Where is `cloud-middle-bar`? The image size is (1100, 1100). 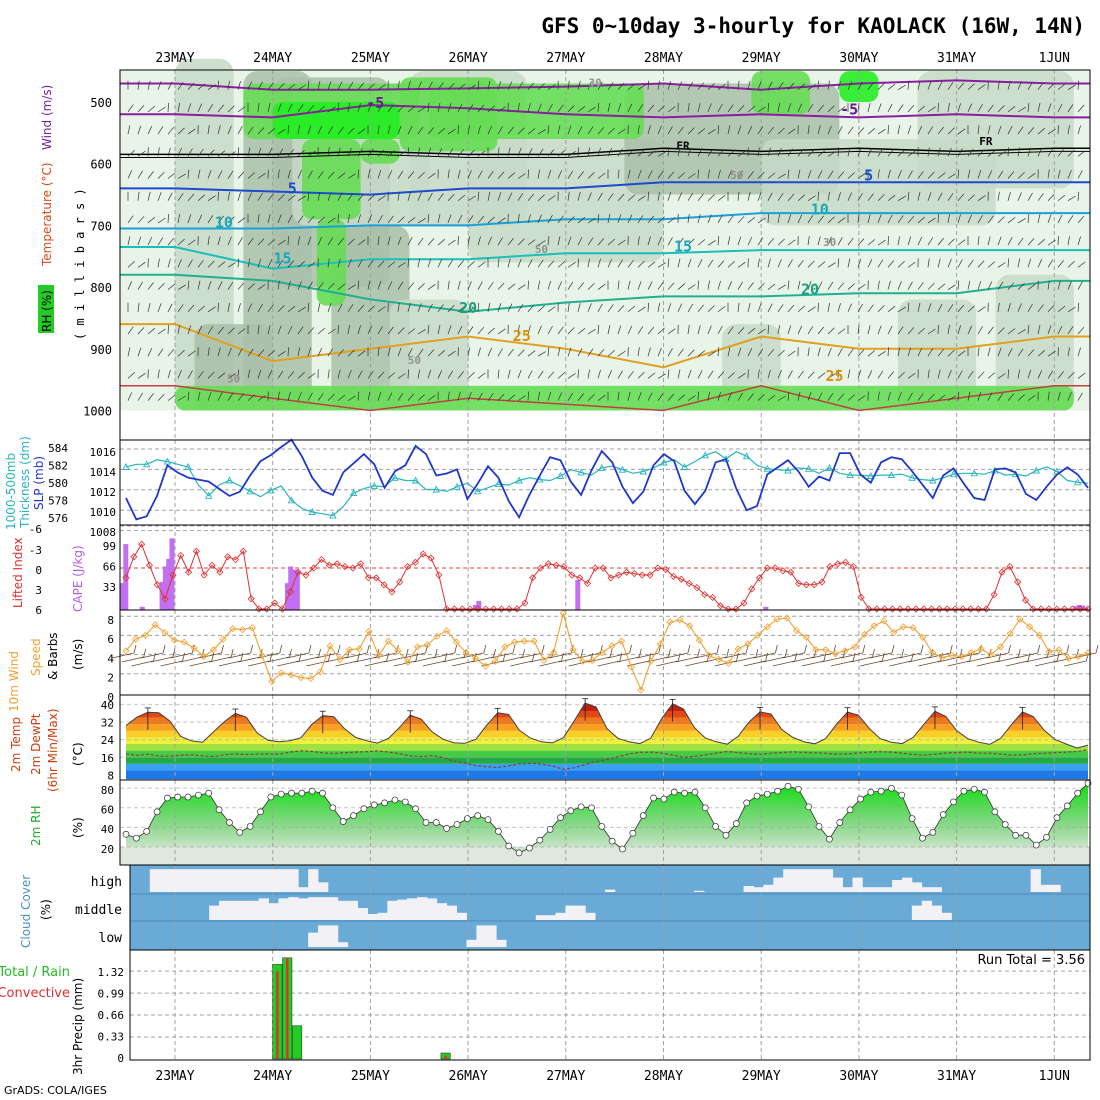
cloud-middle-bar is located at coordinates (461, 916).